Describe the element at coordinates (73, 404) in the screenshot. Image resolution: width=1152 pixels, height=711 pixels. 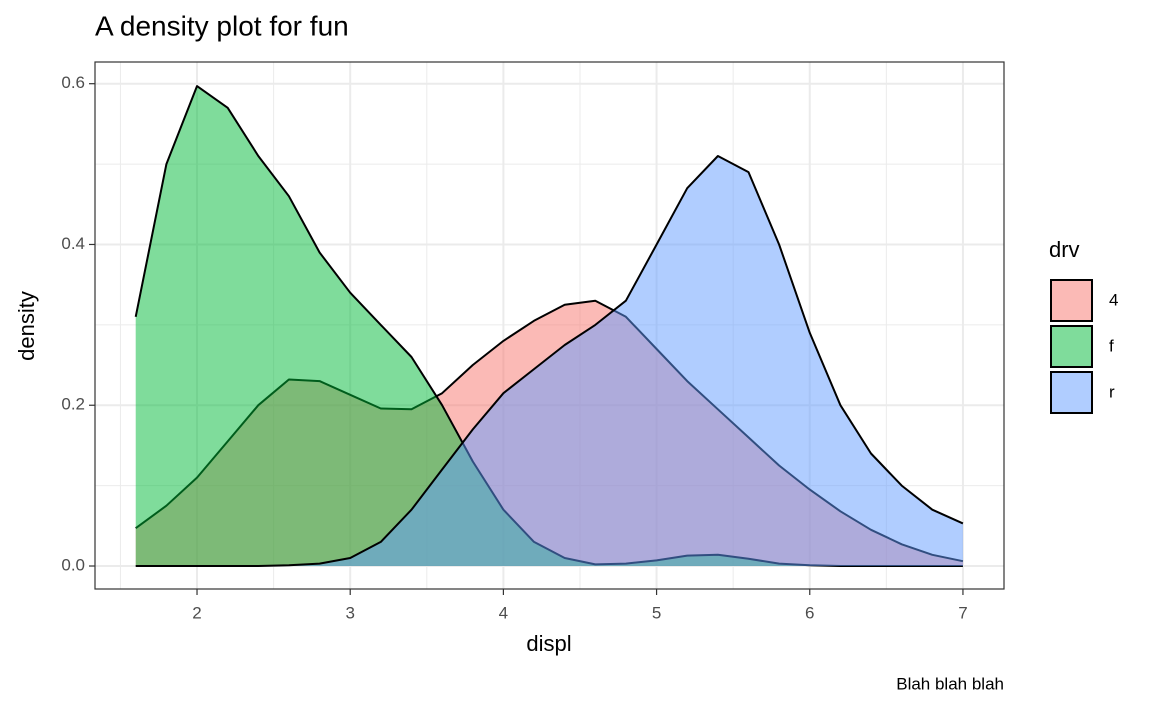
I see `y-tick-label: 0.2` at that location.